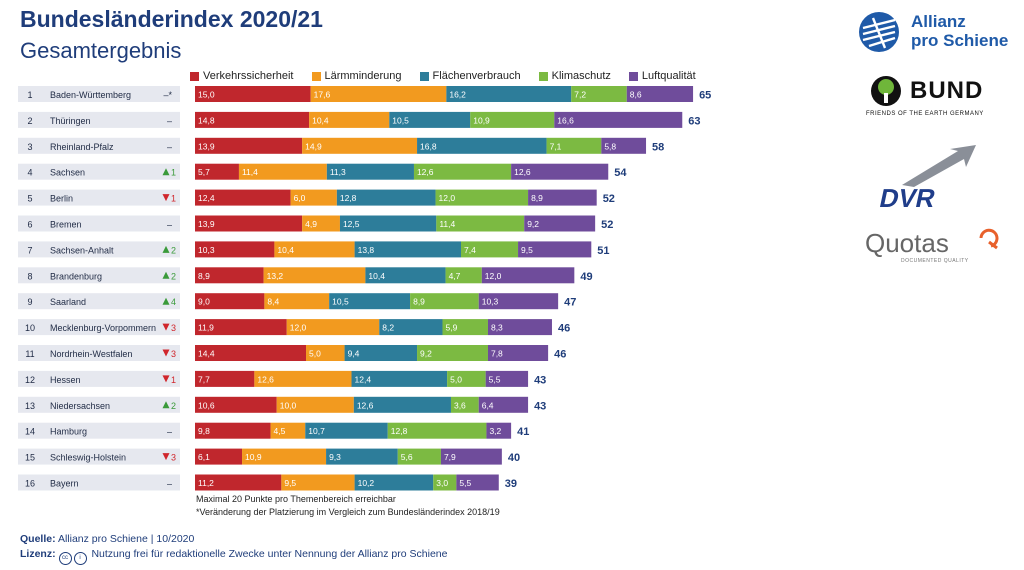 This screenshot has width=1024, height=570. I want to click on segment-value-label: 5,5, so click(495, 379).